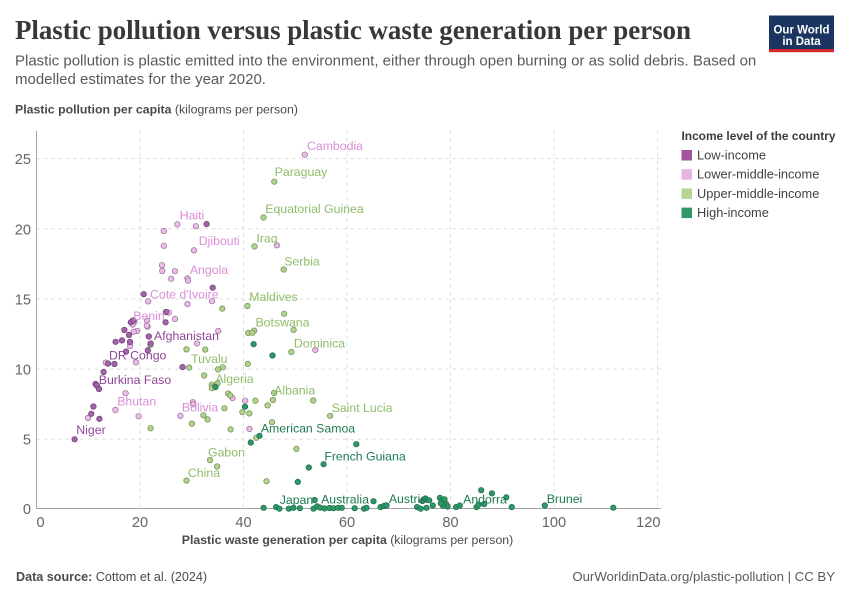 This screenshot has height=600, width=850. I want to click on svg-text: Angola, so click(209, 270).